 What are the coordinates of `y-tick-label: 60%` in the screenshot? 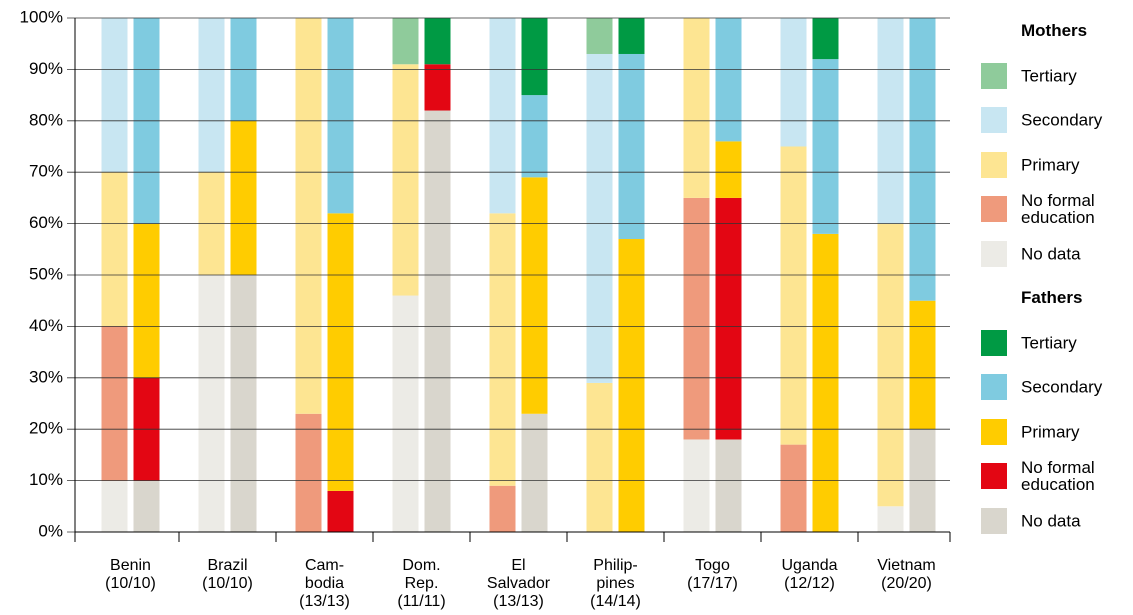 It's located at (46, 222).